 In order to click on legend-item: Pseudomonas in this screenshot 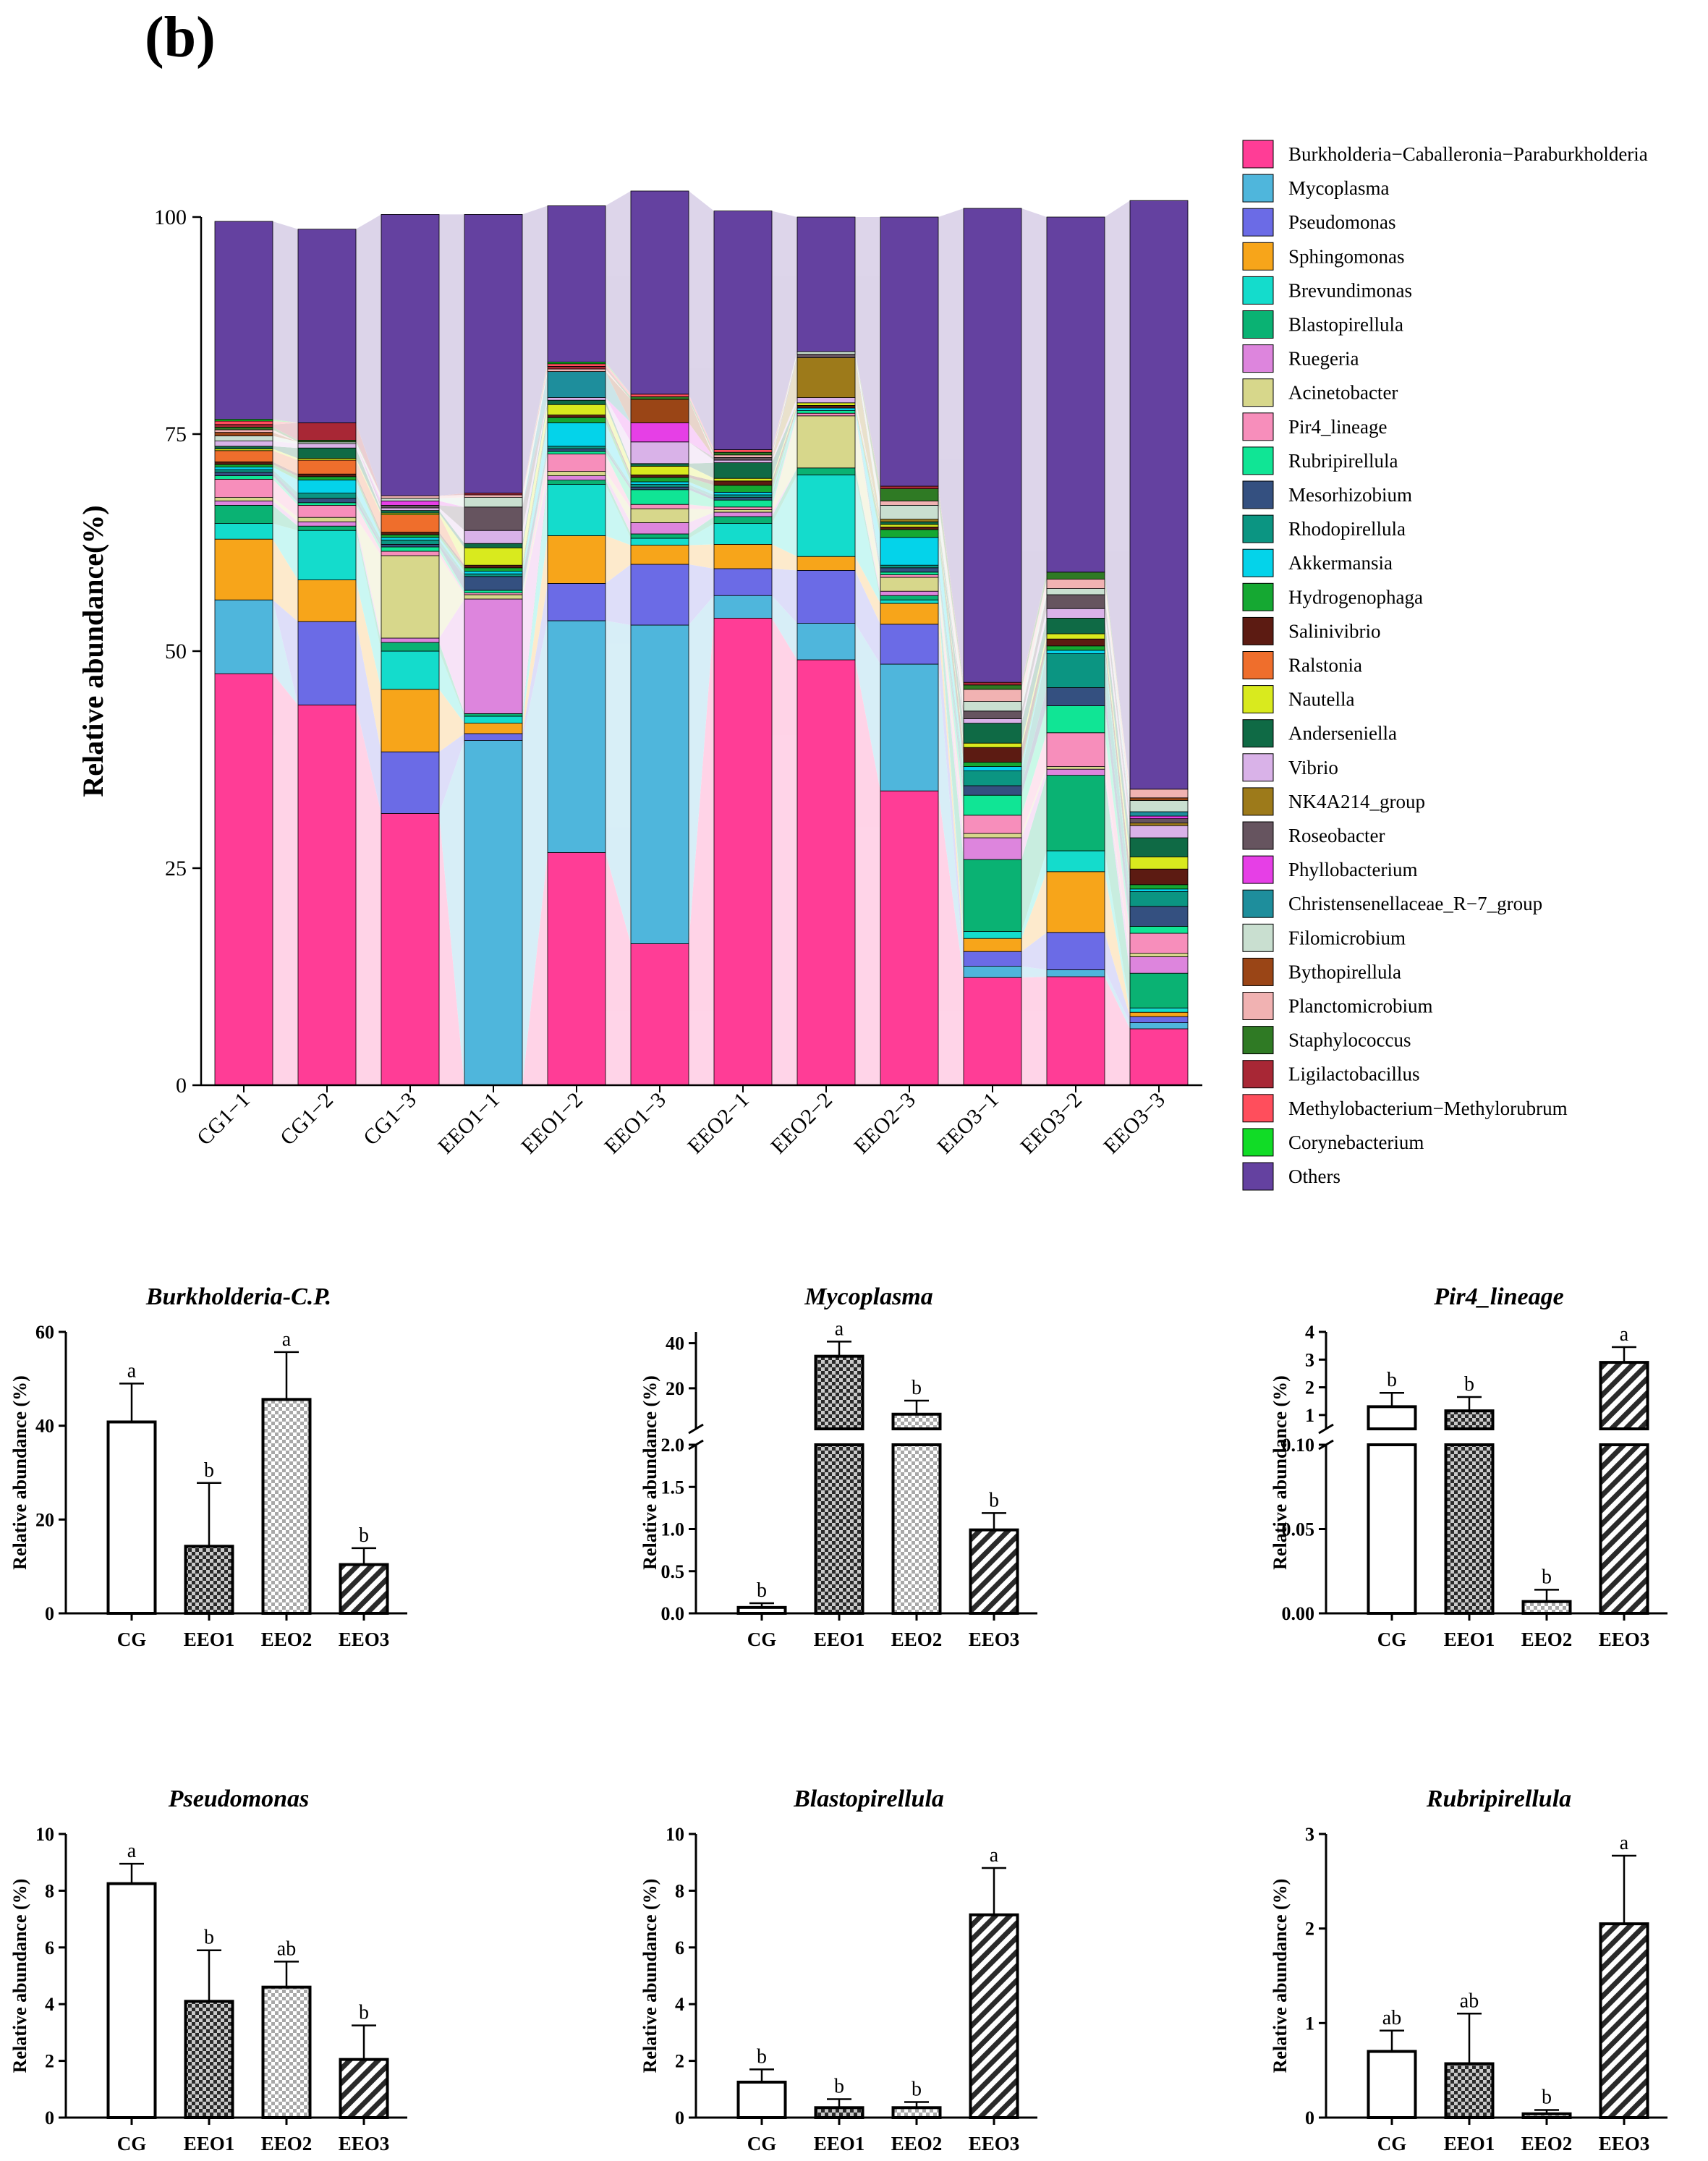, I will do `click(1319, 222)`.